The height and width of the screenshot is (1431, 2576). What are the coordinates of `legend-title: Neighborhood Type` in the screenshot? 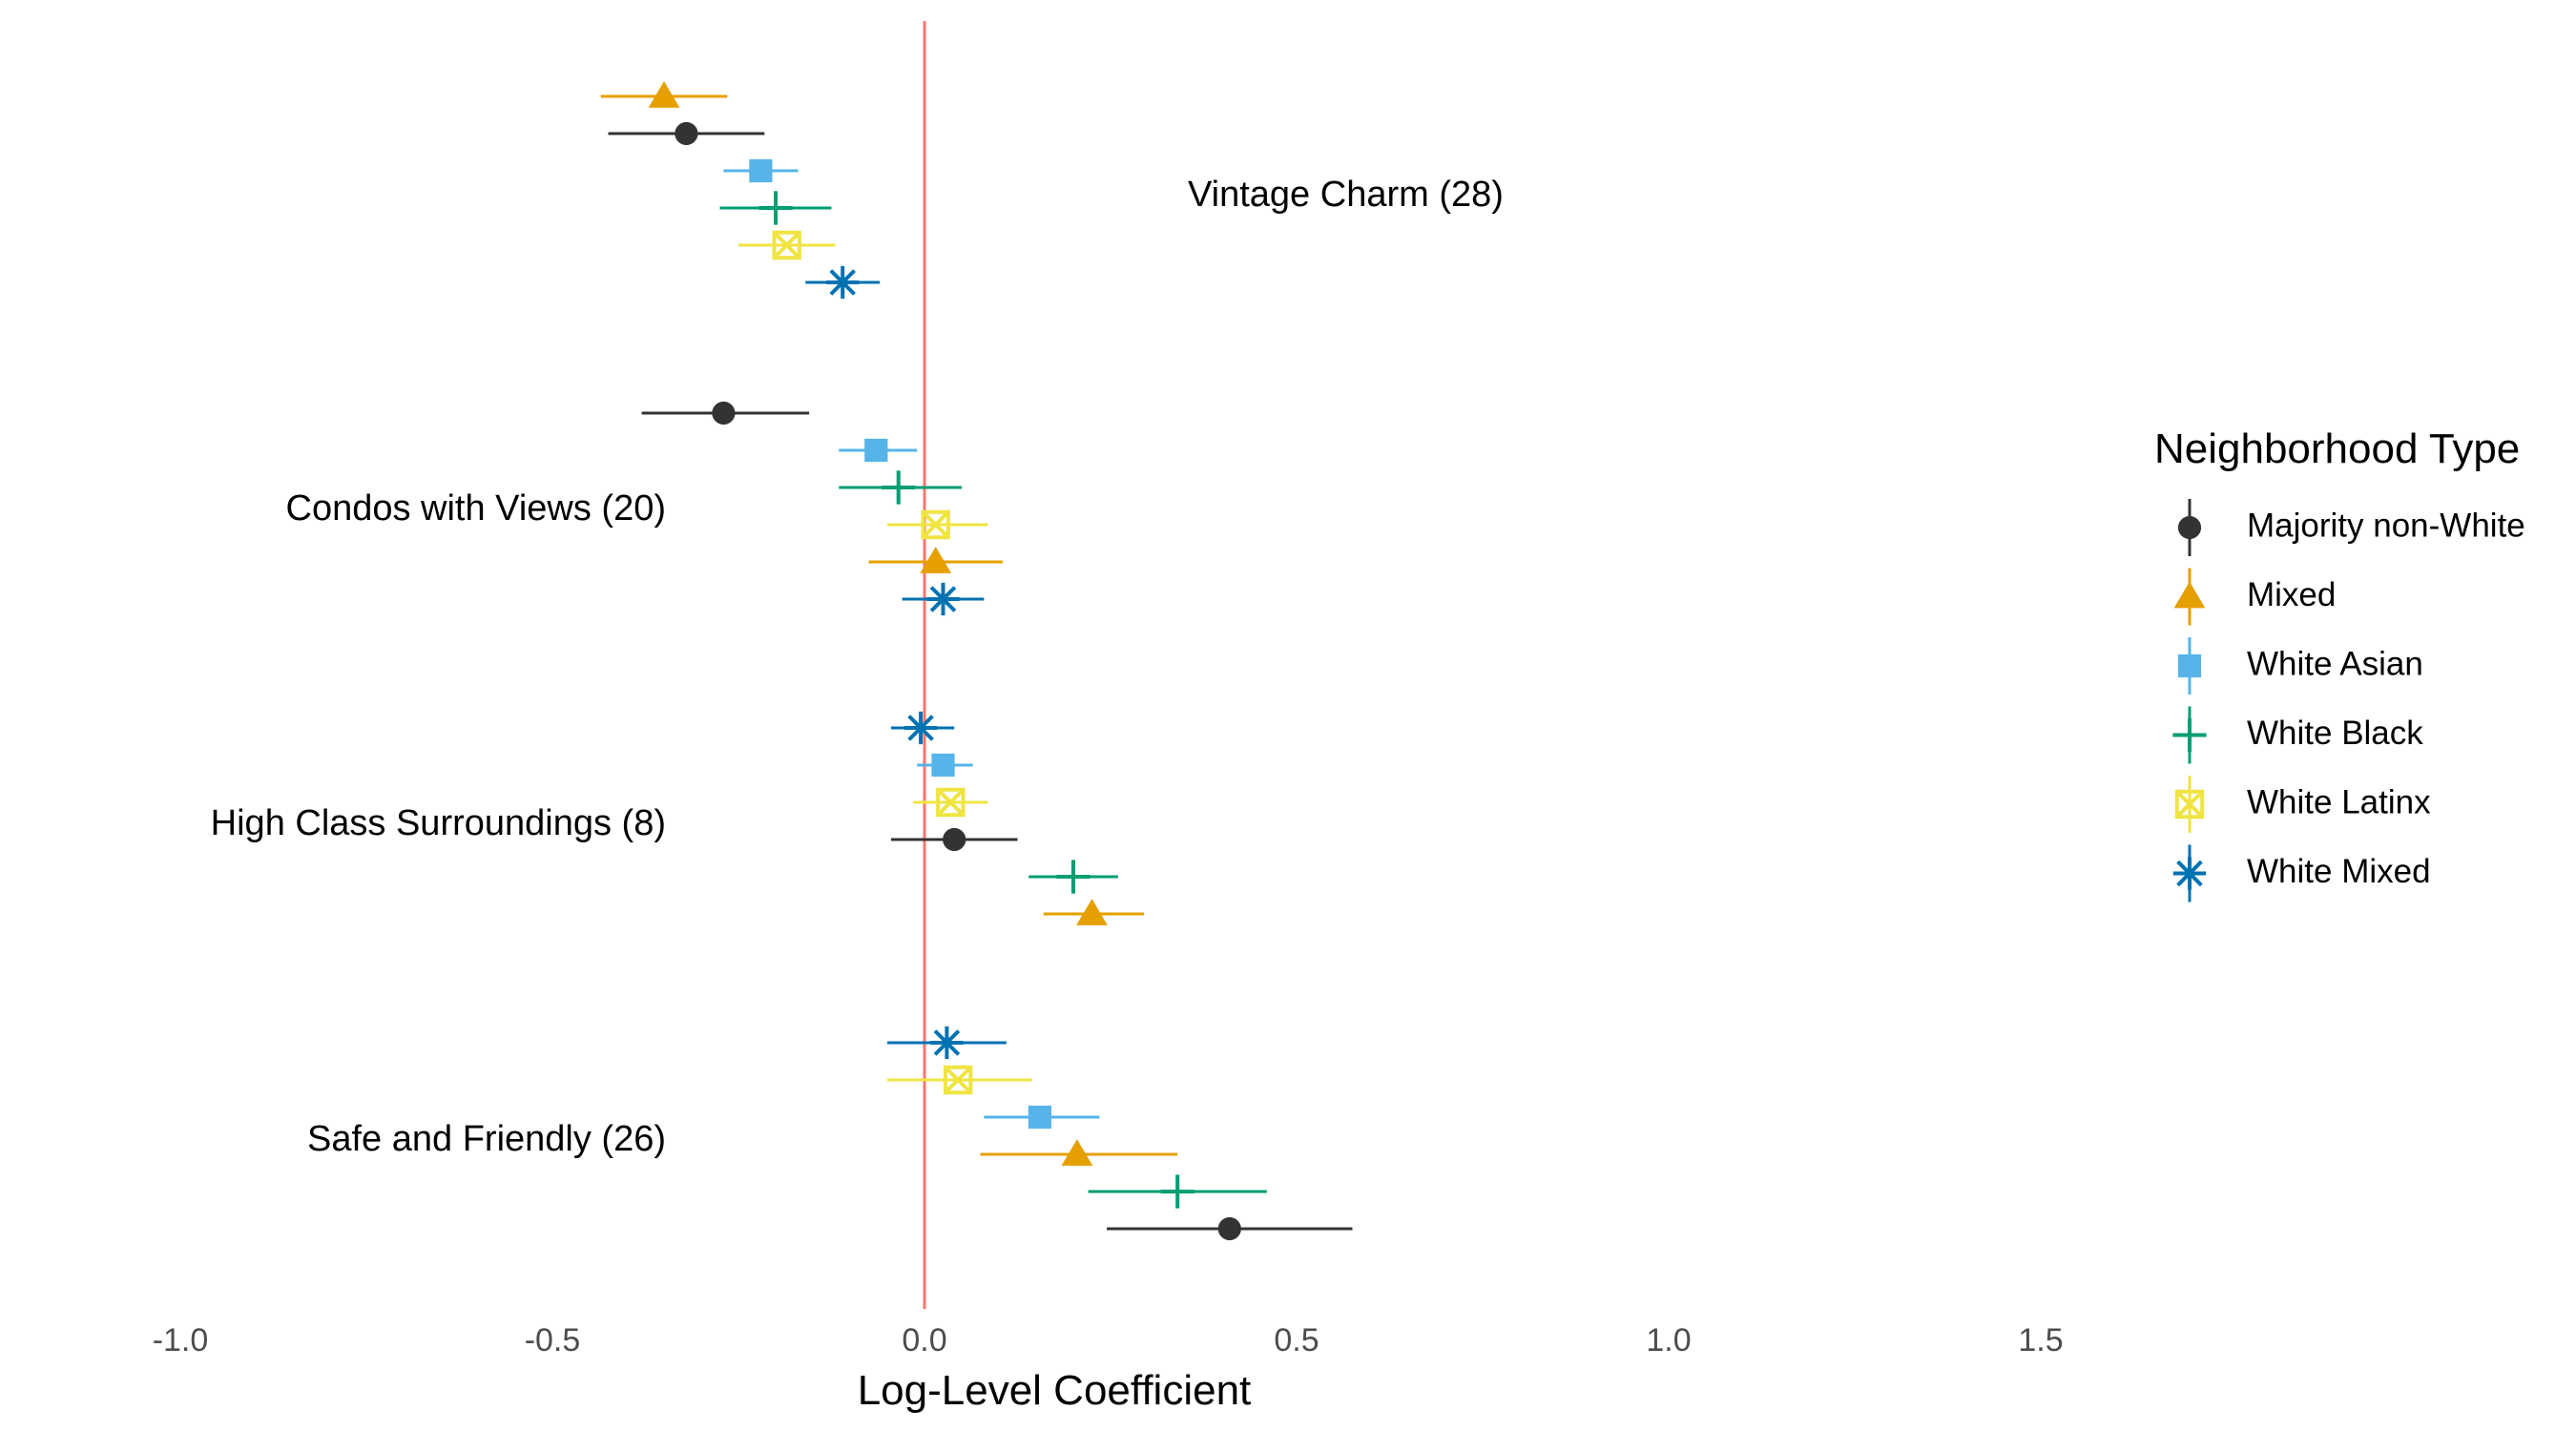 It's located at (2337, 448).